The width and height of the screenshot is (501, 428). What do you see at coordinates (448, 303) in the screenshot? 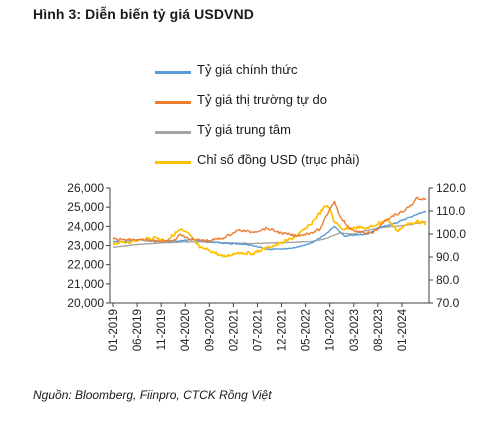
I see `y-right-tick-label: 70.0` at bounding box center [448, 303].